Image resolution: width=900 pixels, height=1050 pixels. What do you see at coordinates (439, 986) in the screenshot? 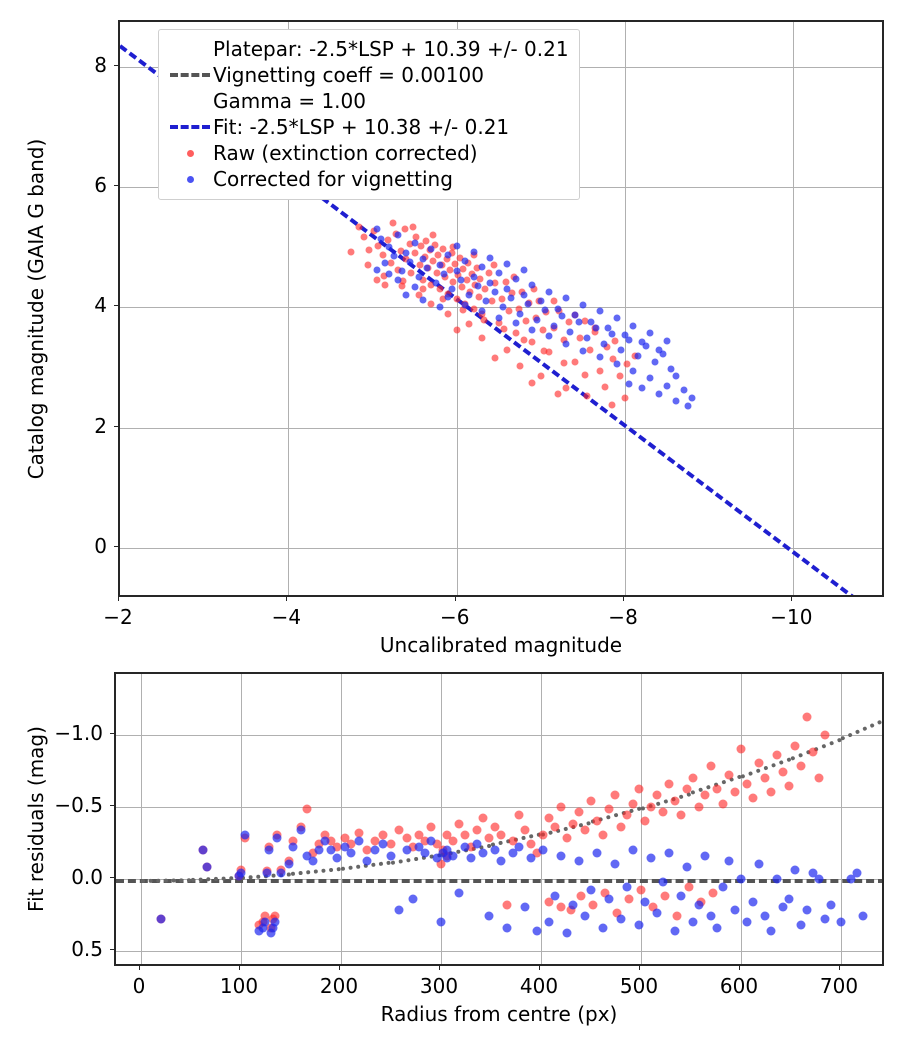
I see `x-tick-label: 300` at bounding box center [439, 986].